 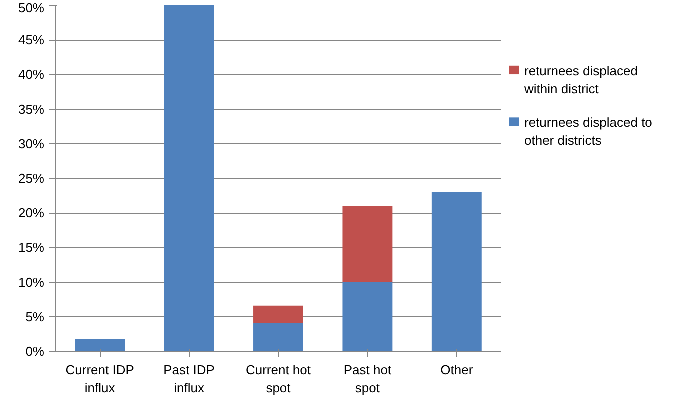 What do you see at coordinates (31, 40) in the screenshot?
I see `y-tick-label: 45%` at bounding box center [31, 40].